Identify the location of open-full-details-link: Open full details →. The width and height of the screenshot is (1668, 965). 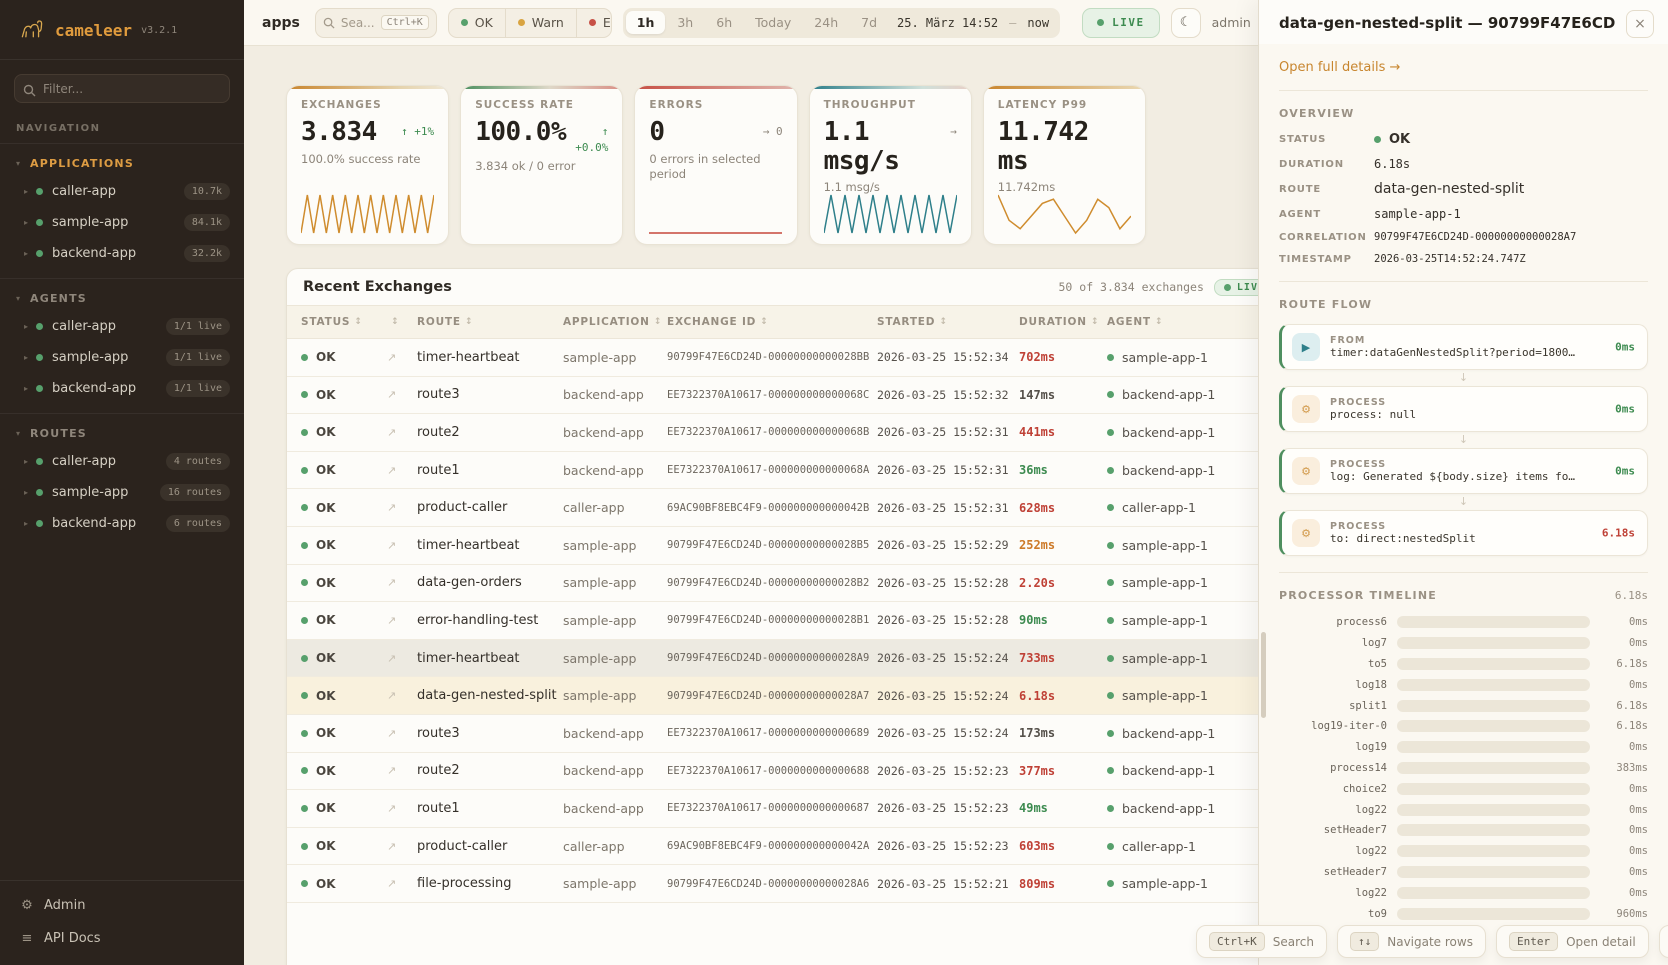
(1463, 67).